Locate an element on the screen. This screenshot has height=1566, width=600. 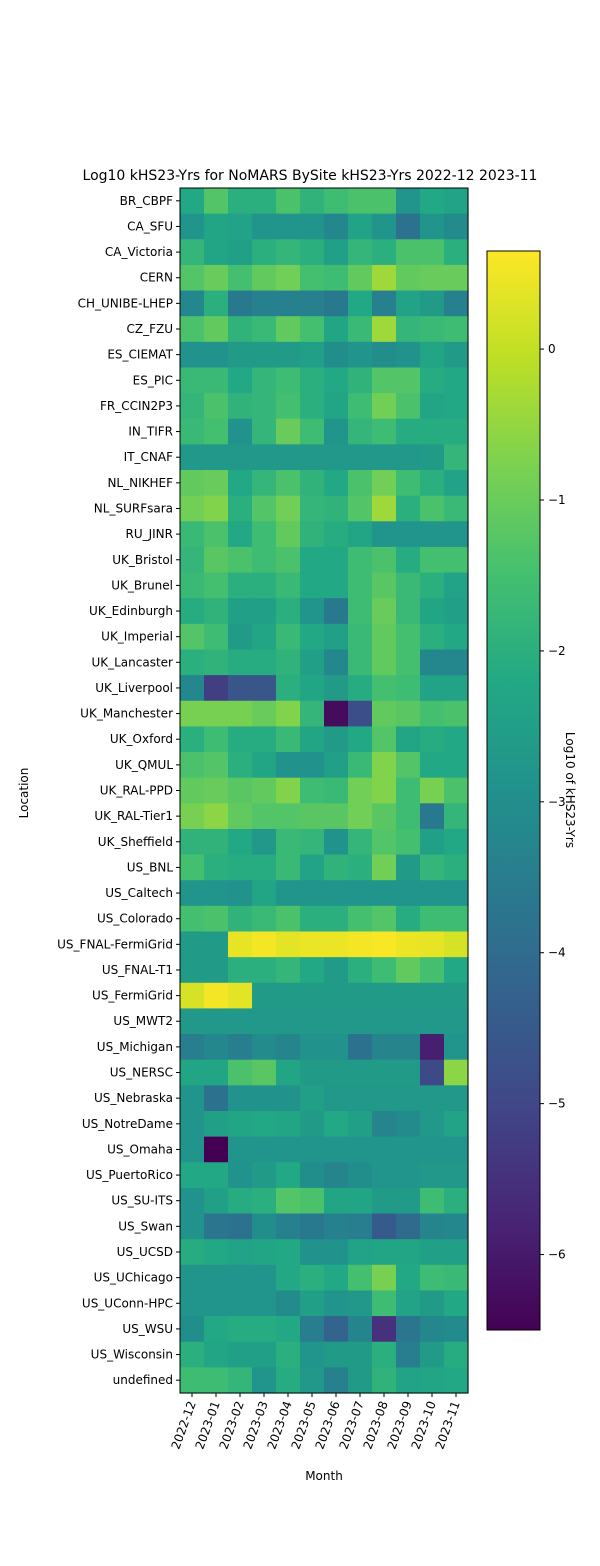
colorbar-tick-label: −2 is located at coordinates (557, 651).